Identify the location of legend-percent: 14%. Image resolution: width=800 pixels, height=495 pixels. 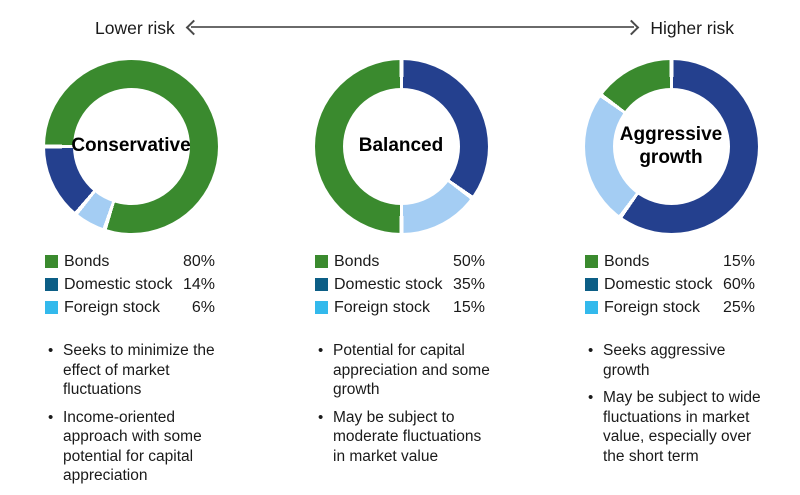
(198, 284).